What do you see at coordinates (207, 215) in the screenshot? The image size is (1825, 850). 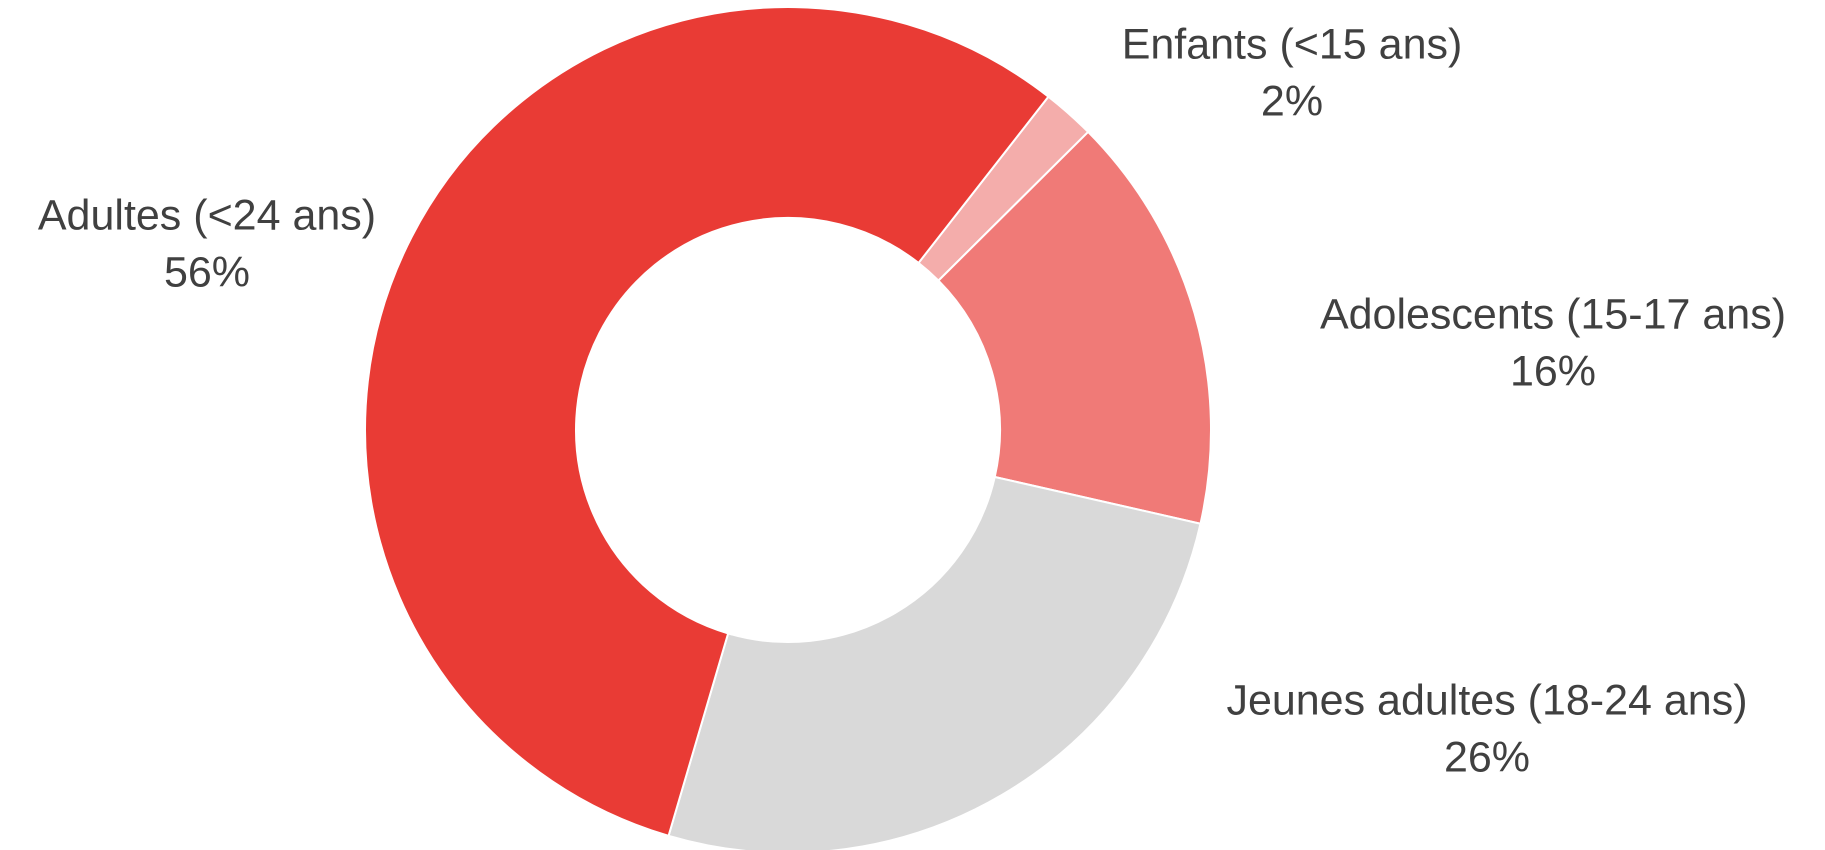 I see `slice-label: Adultes (<24 ans)` at bounding box center [207, 215].